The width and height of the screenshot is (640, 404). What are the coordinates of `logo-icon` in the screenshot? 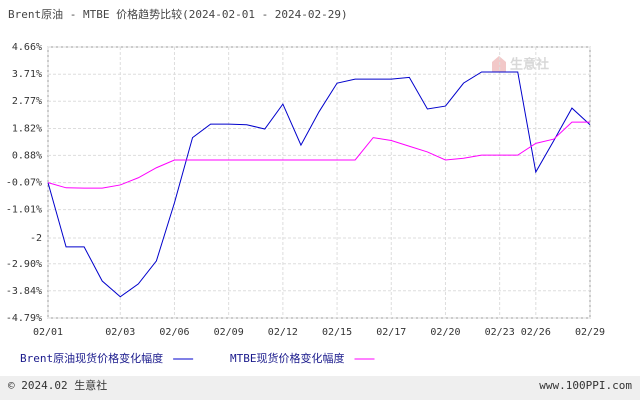 It's located at (499, 64).